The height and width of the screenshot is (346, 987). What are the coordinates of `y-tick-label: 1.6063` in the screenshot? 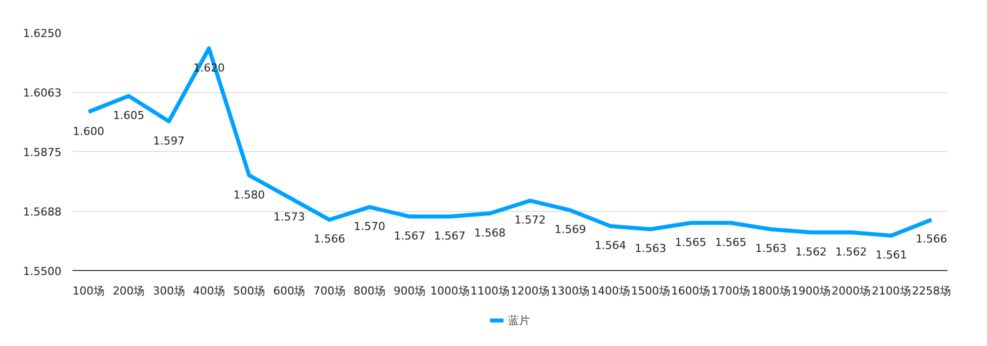 It's located at (42, 93).